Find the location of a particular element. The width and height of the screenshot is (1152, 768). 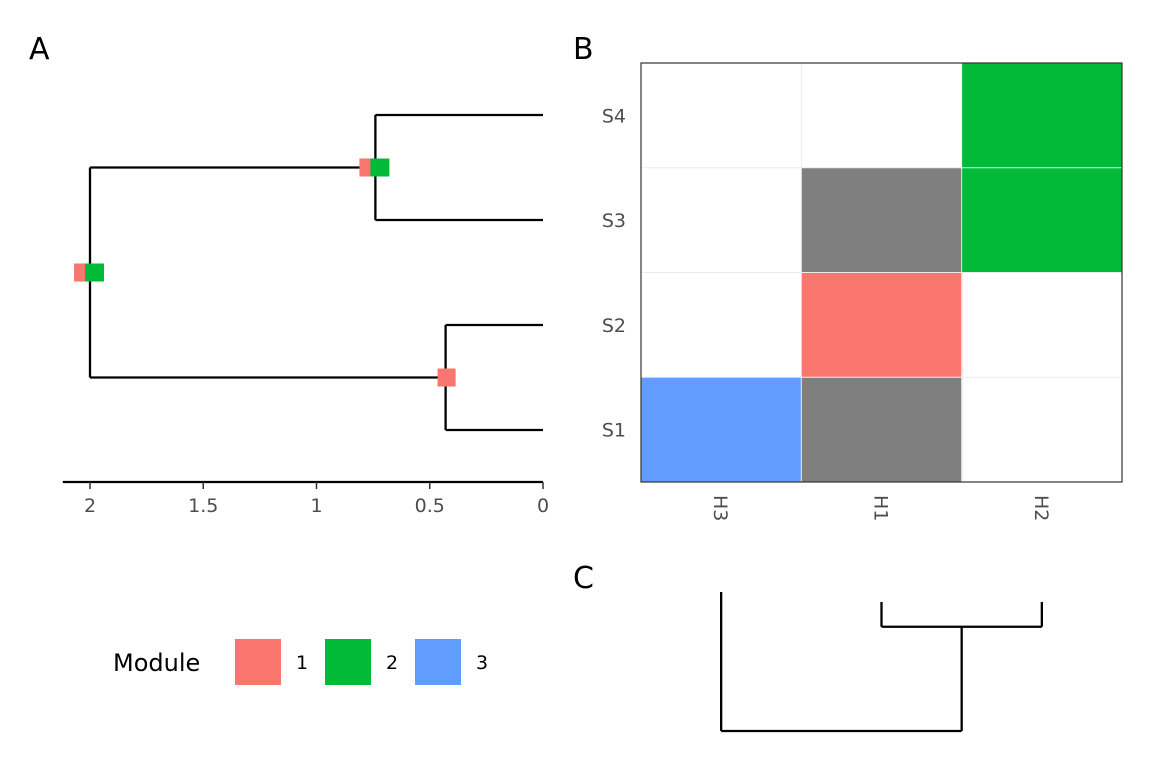

y-tick-label: S1 is located at coordinates (614, 431).